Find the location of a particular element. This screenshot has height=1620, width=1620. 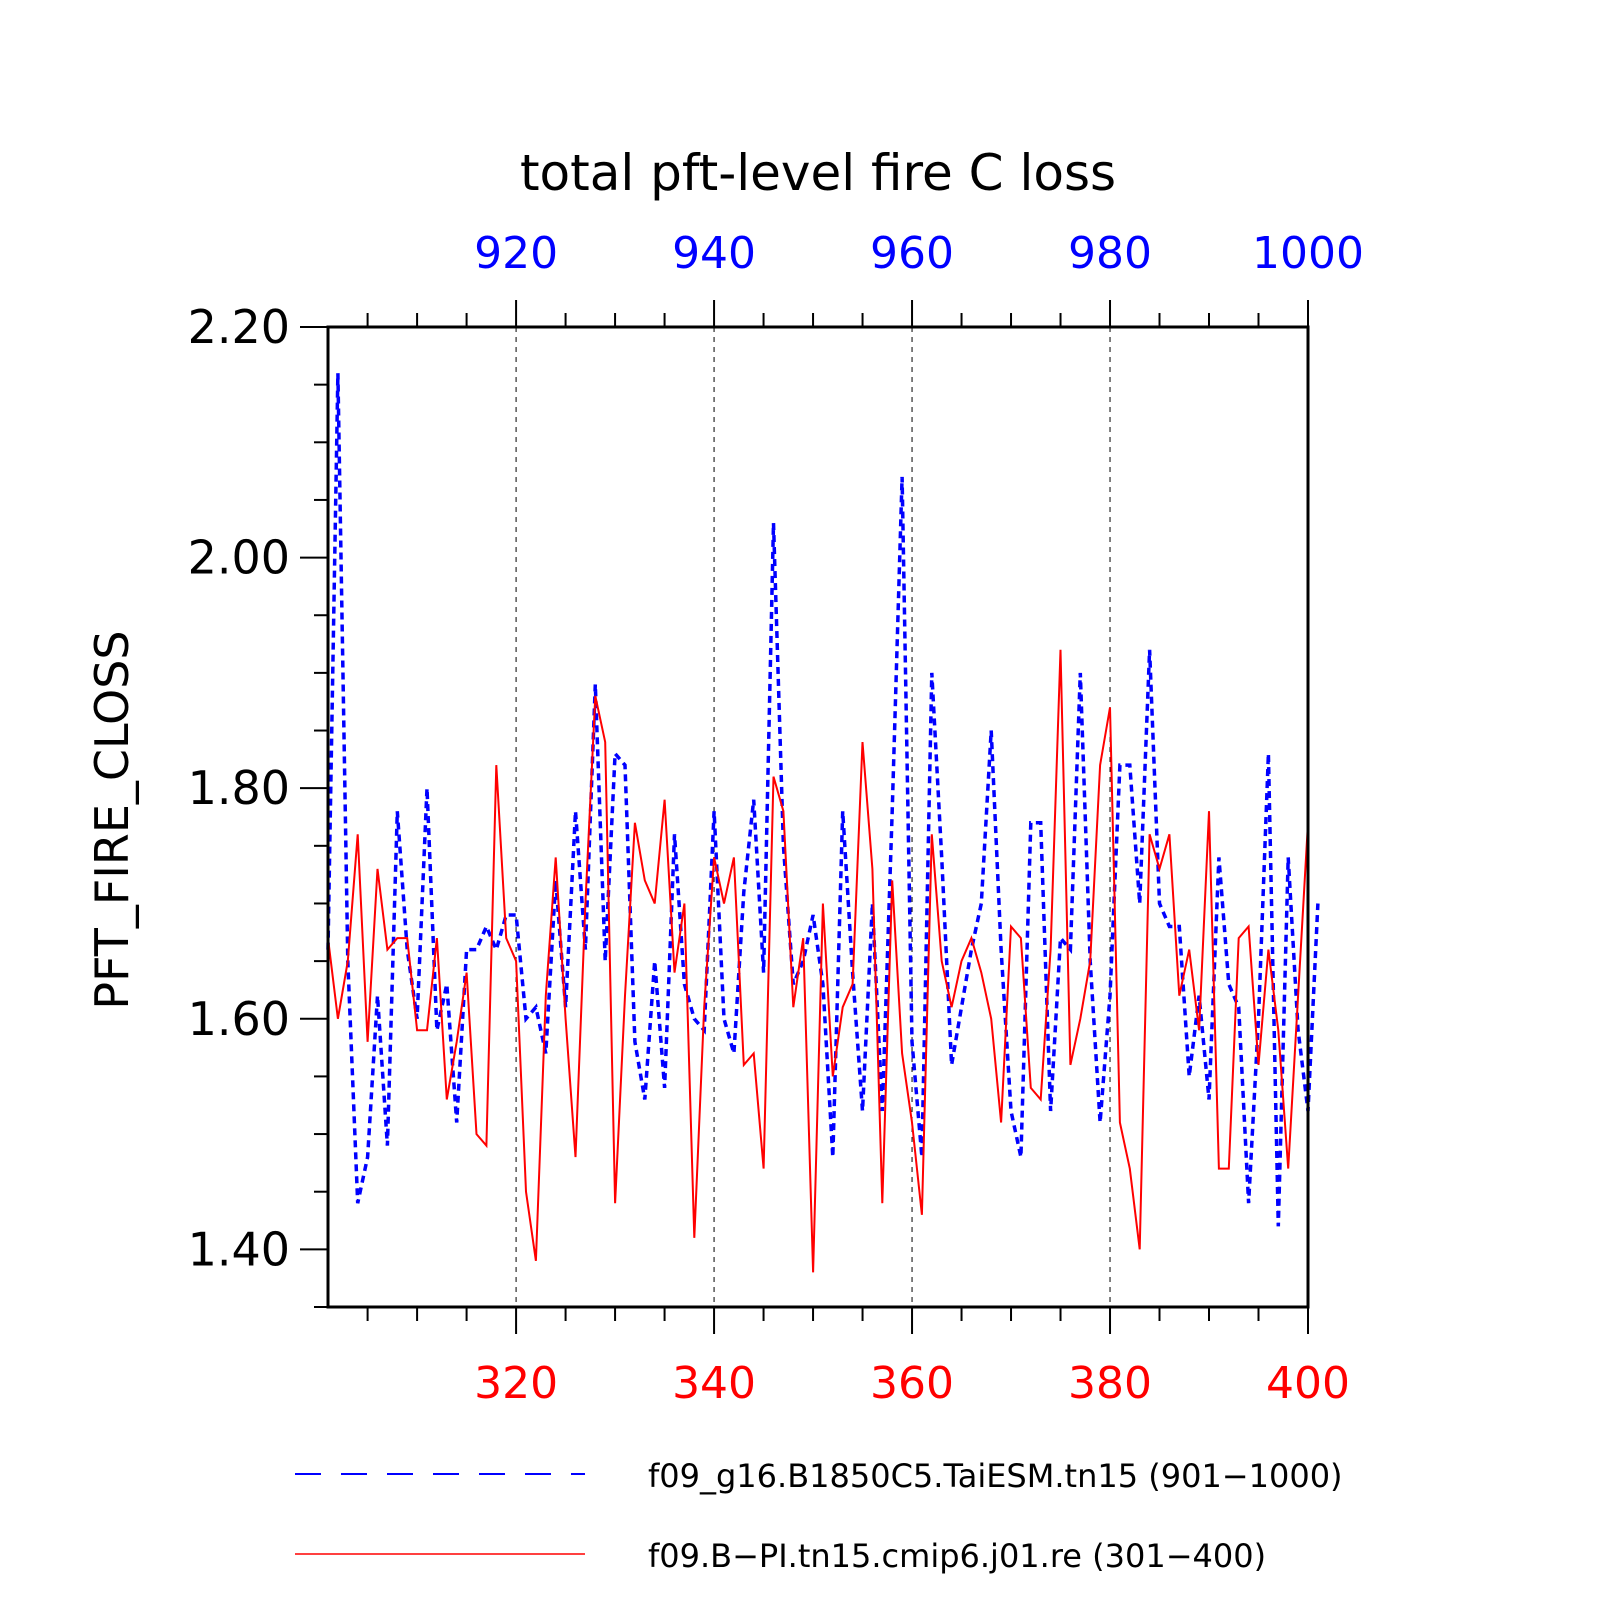

y-tick-label: 1.80 is located at coordinates (239, 788).